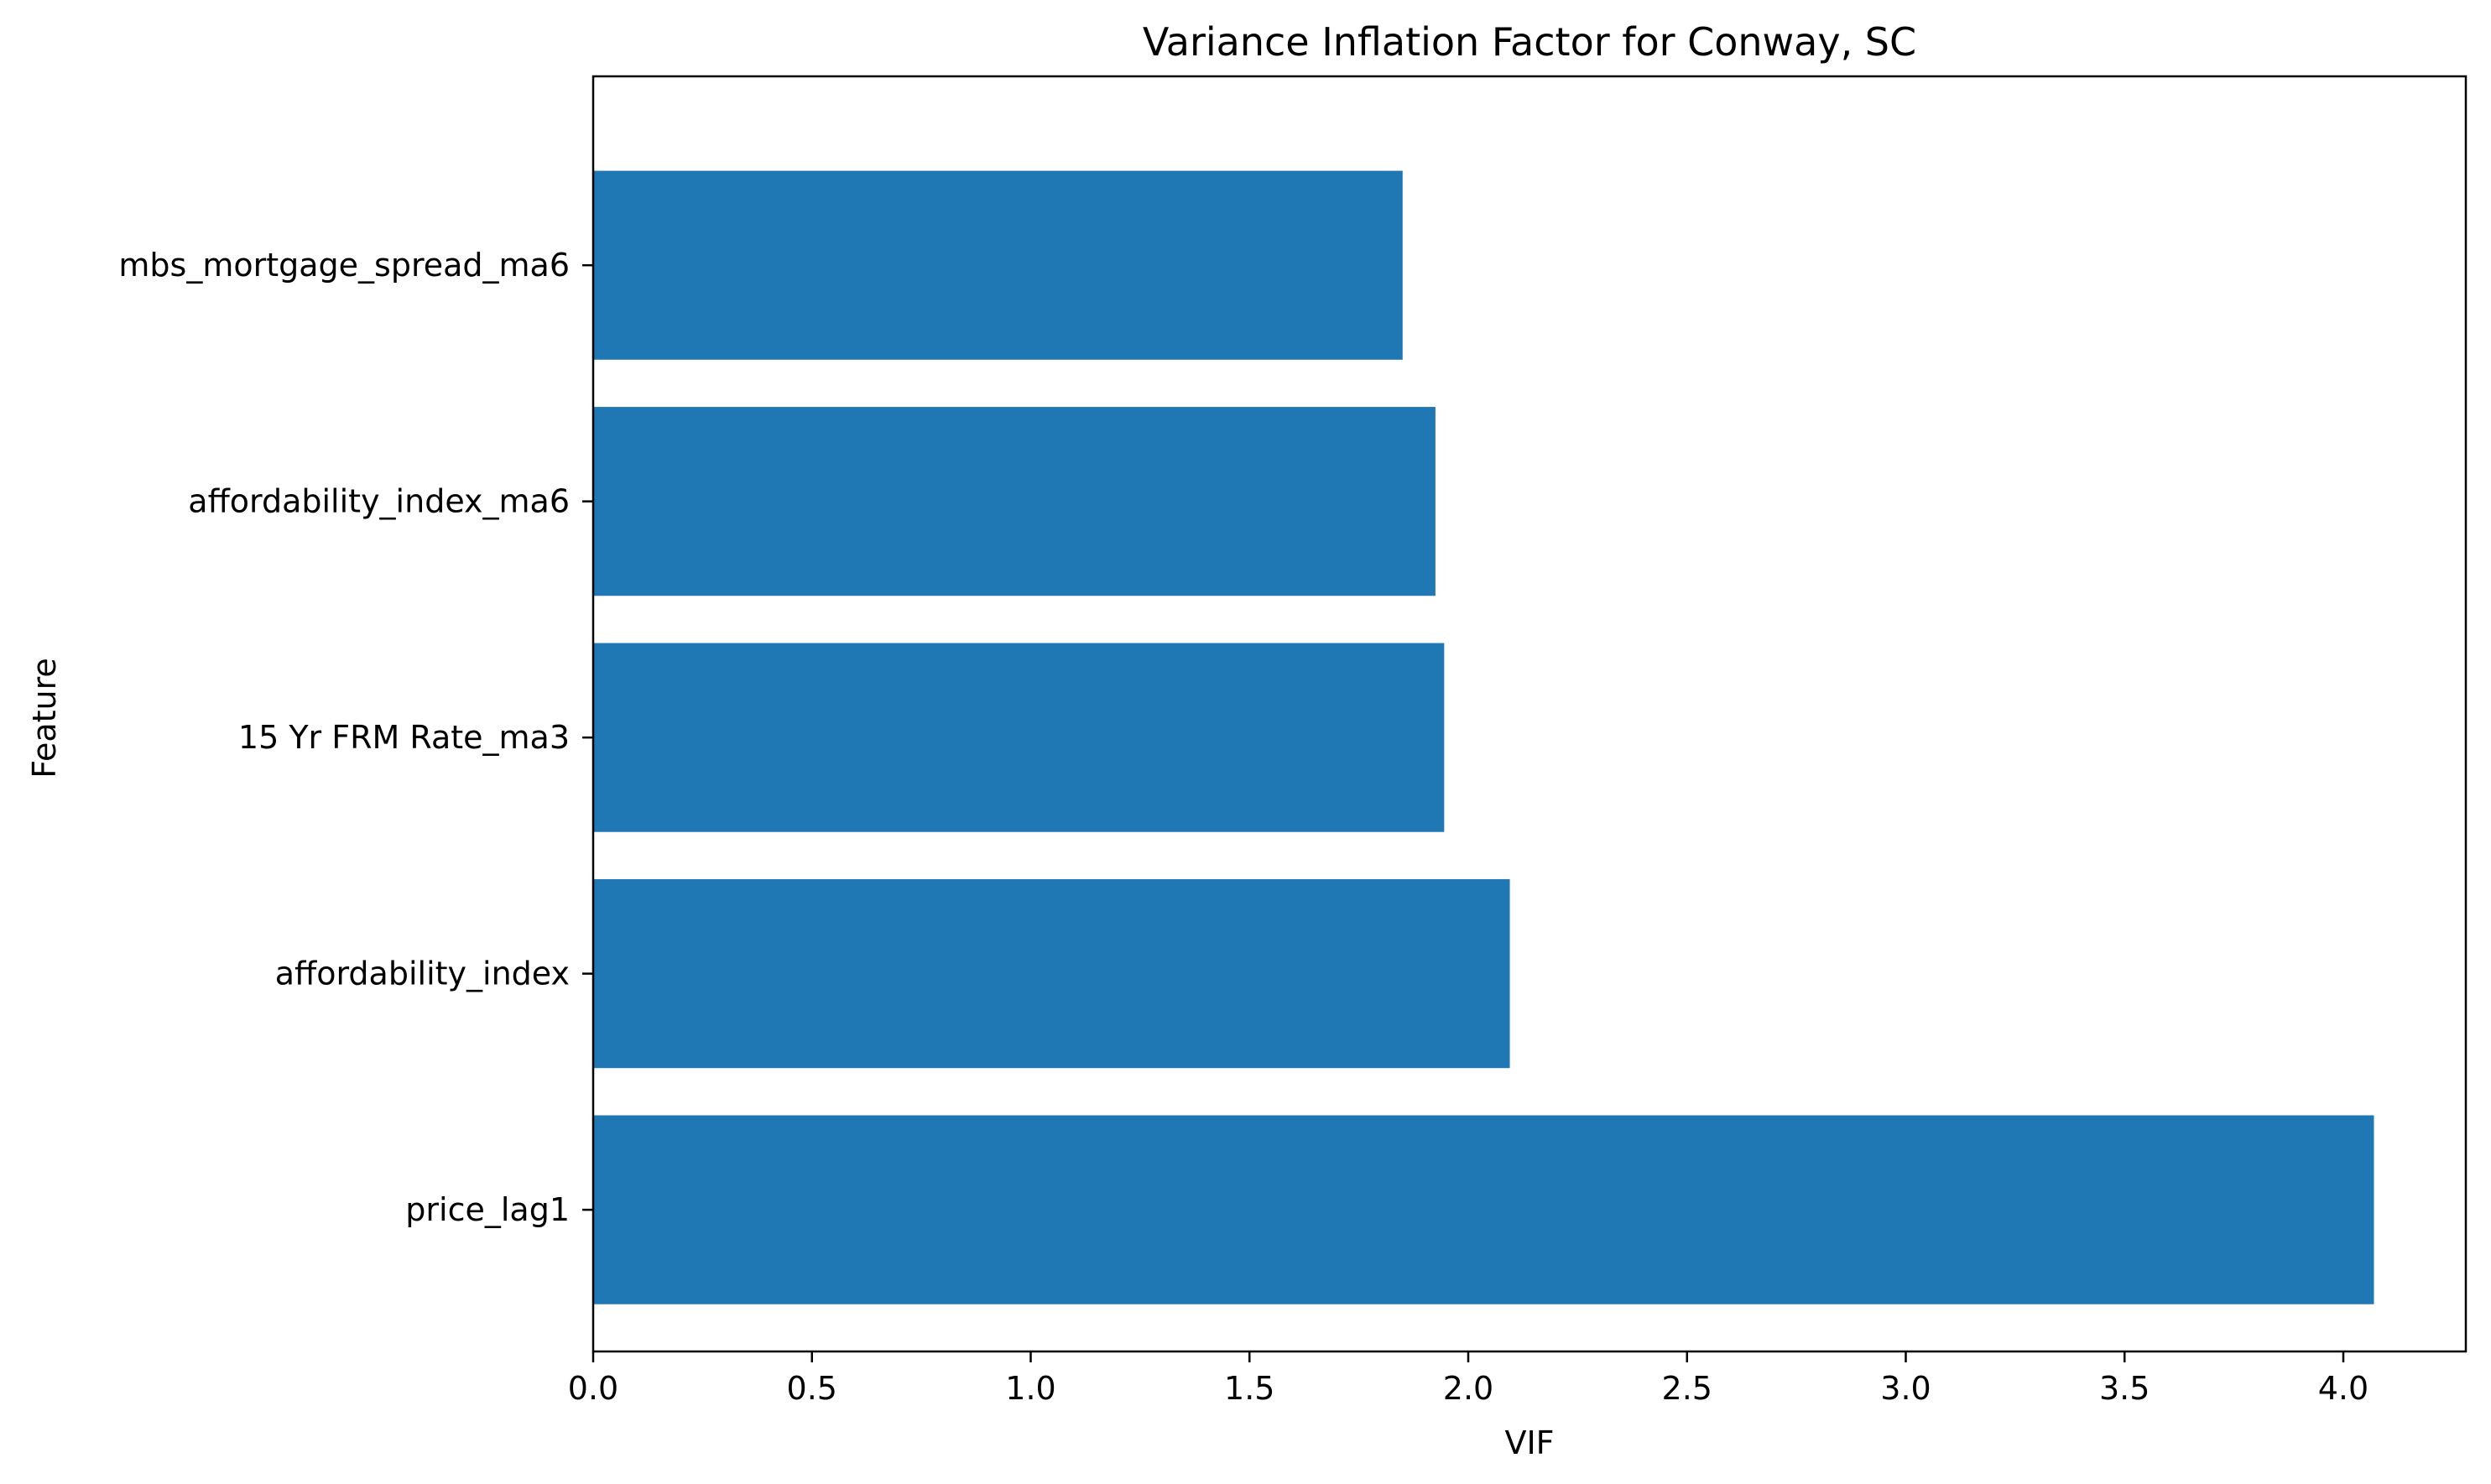  What do you see at coordinates (1030, 1388) in the screenshot?
I see `x-tick-label: 1.0` at bounding box center [1030, 1388].